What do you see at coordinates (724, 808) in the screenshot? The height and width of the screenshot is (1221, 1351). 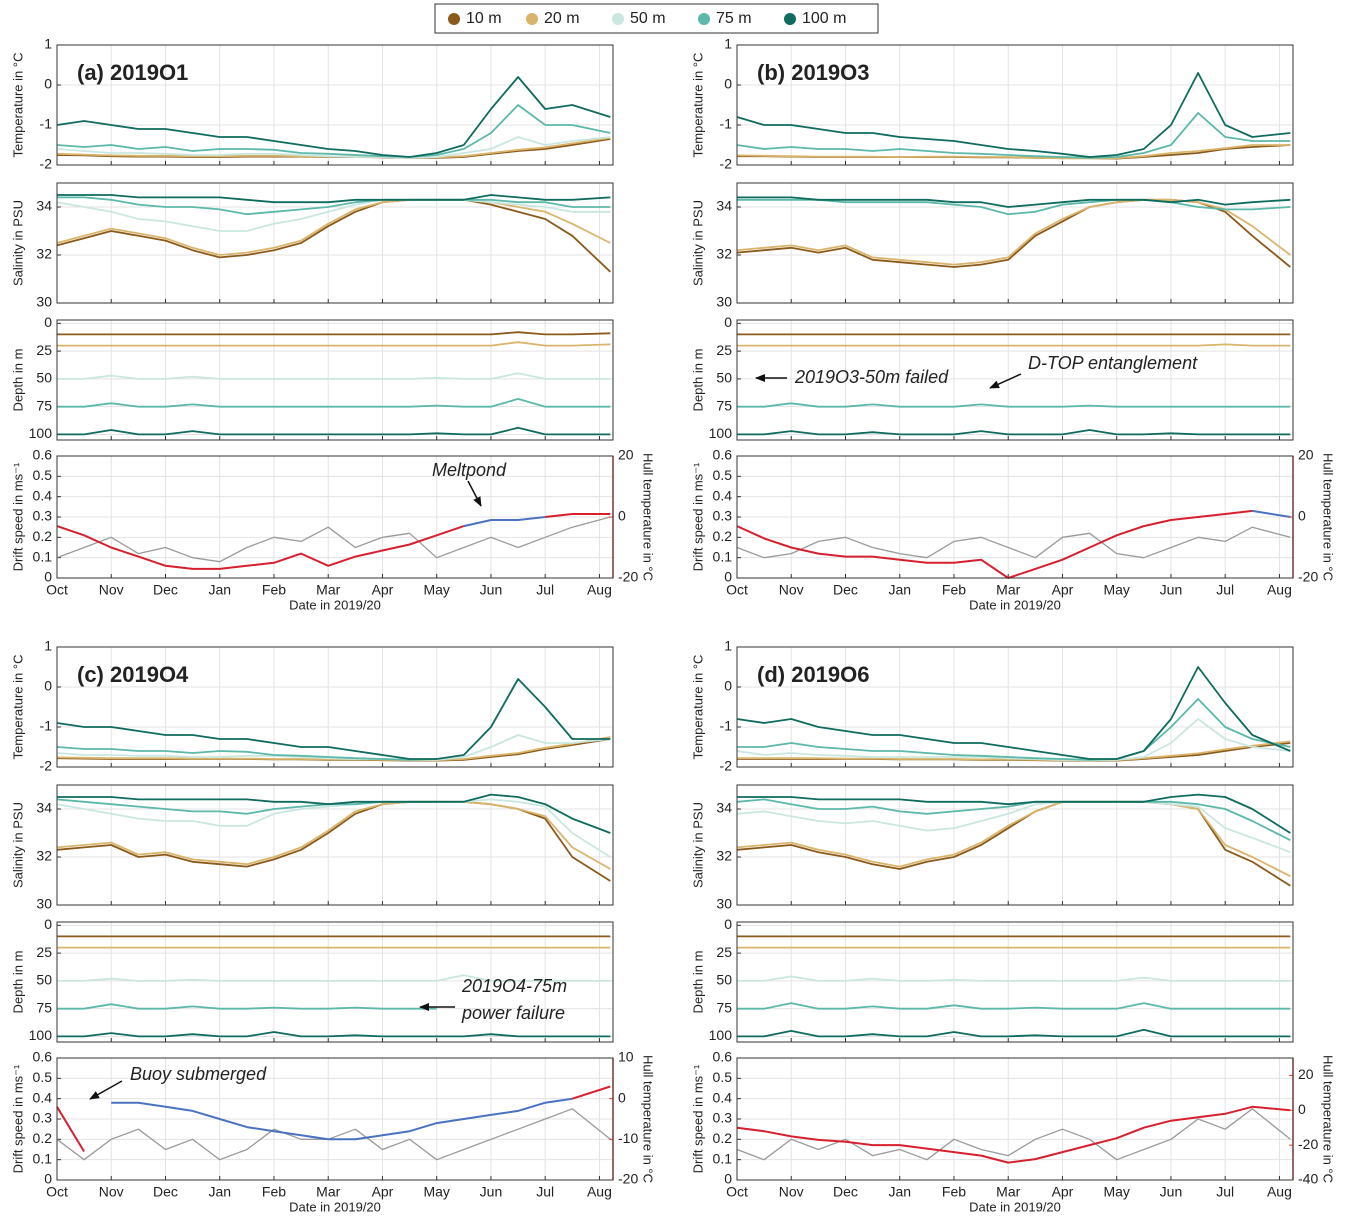 I see `y-tick-label: 34` at bounding box center [724, 808].